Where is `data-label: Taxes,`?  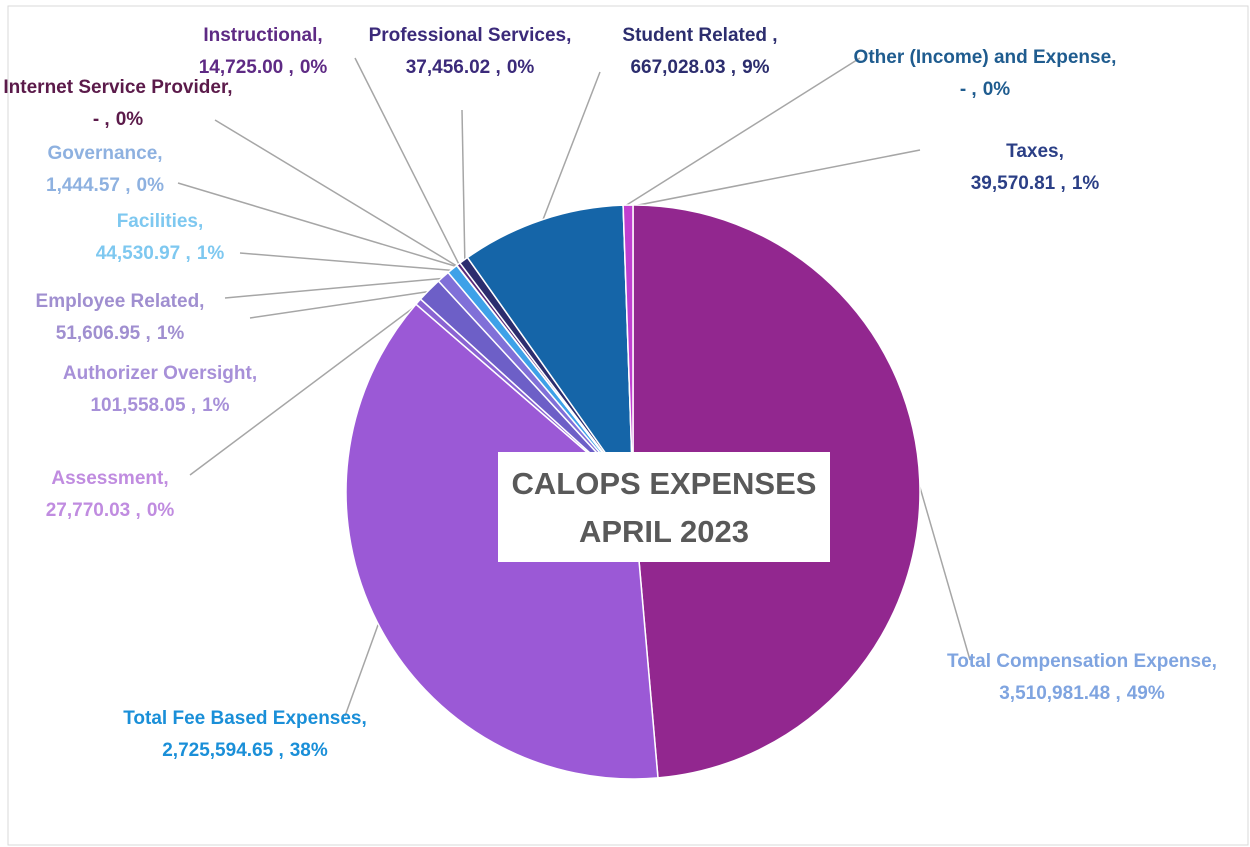 data-label: Taxes, is located at coordinates (1035, 151).